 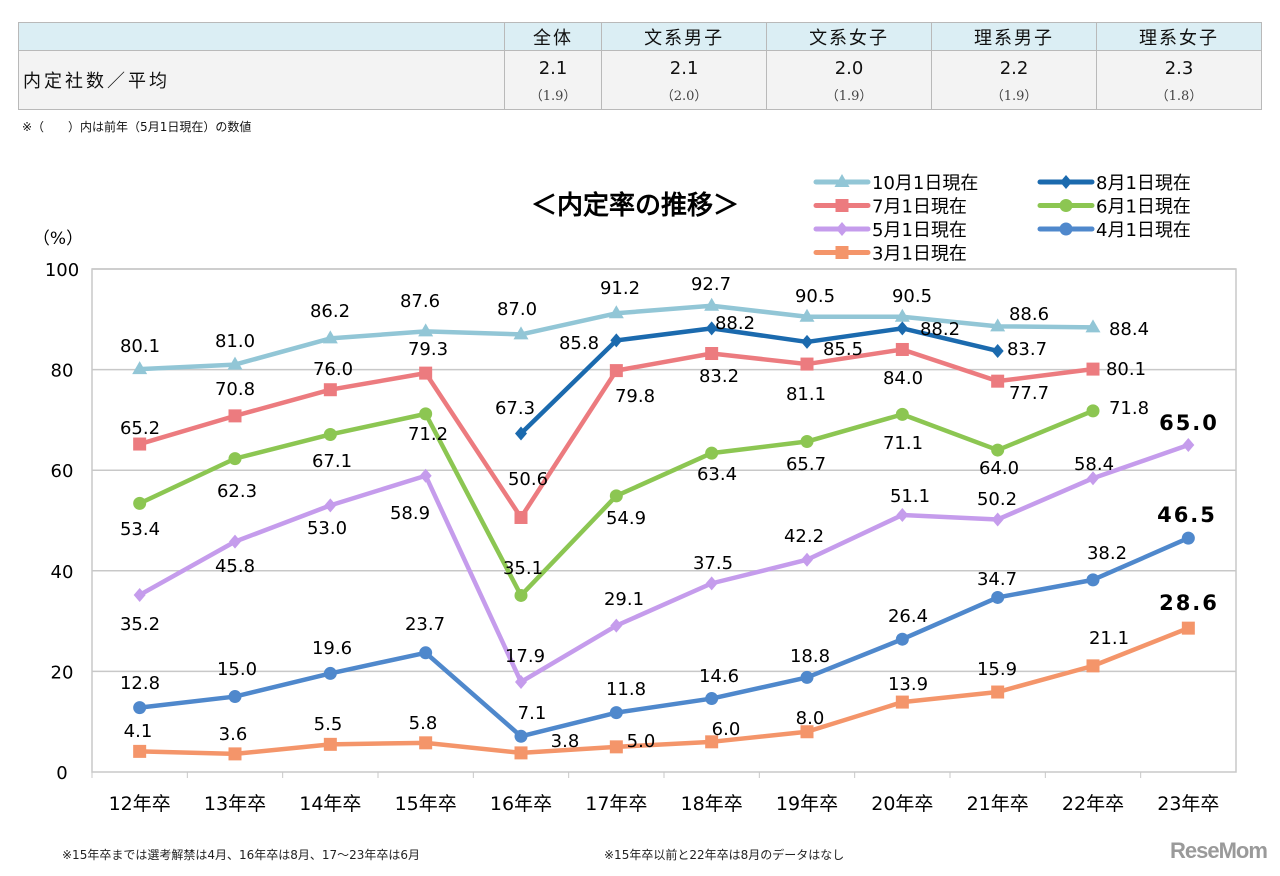 I want to click on data-label: 5.0, so click(x=641, y=741).